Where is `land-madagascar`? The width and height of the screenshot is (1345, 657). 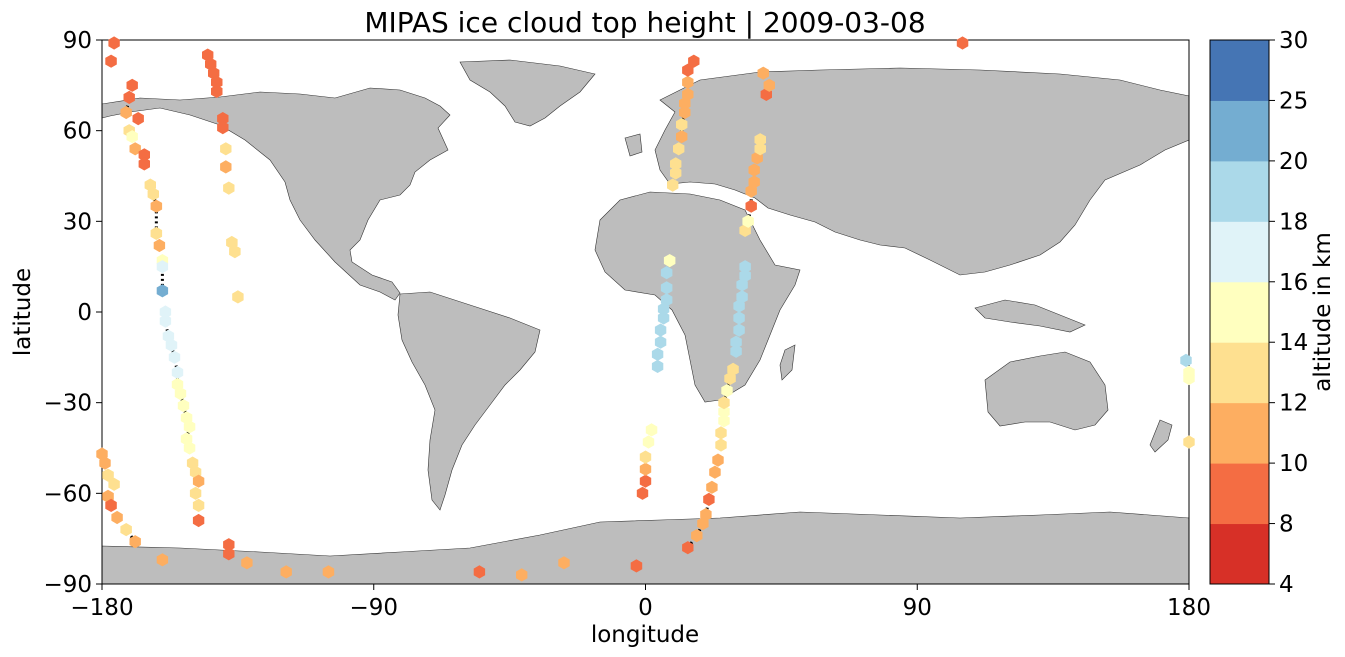 land-madagascar is located at coordinates (787, 362).